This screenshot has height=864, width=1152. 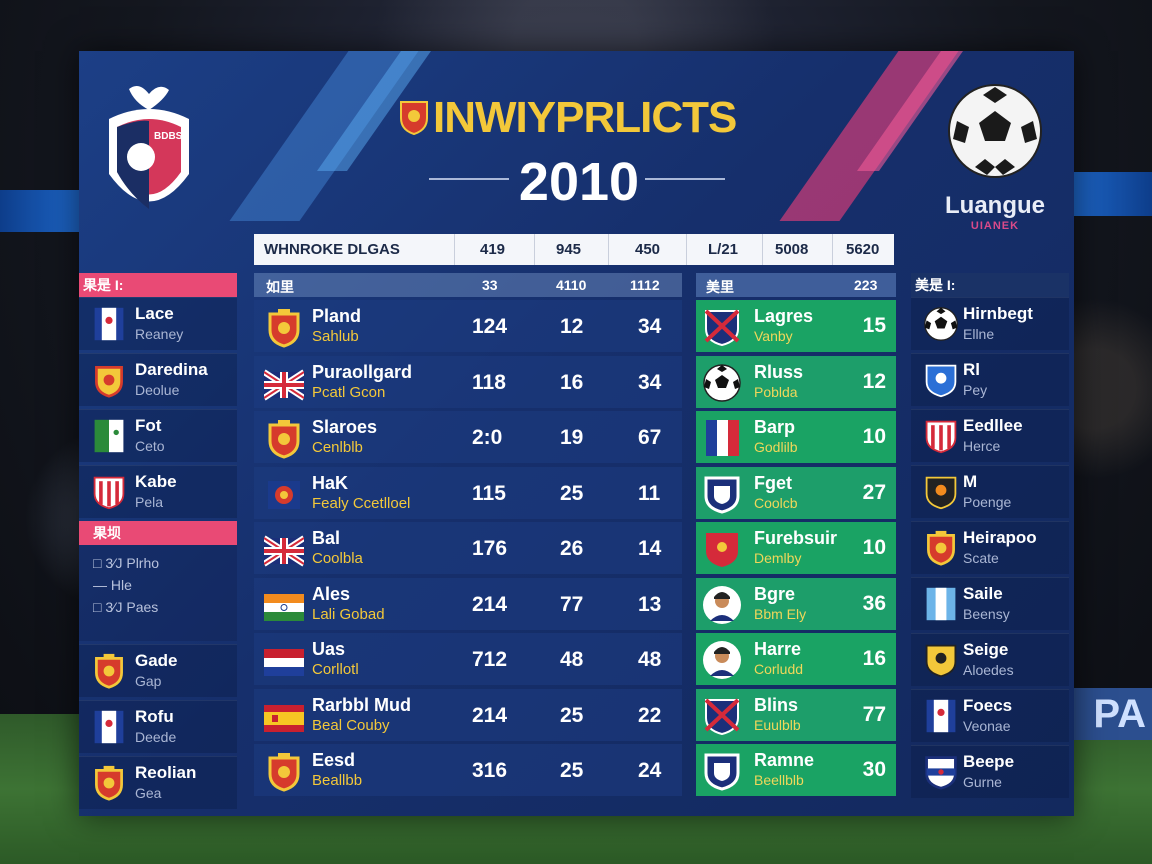 What do you see at coordinates (468, 603) in the screenshot?
I see `table-row: Ales Lali Gobad 214 77 13` at bounding box center [468, 603].